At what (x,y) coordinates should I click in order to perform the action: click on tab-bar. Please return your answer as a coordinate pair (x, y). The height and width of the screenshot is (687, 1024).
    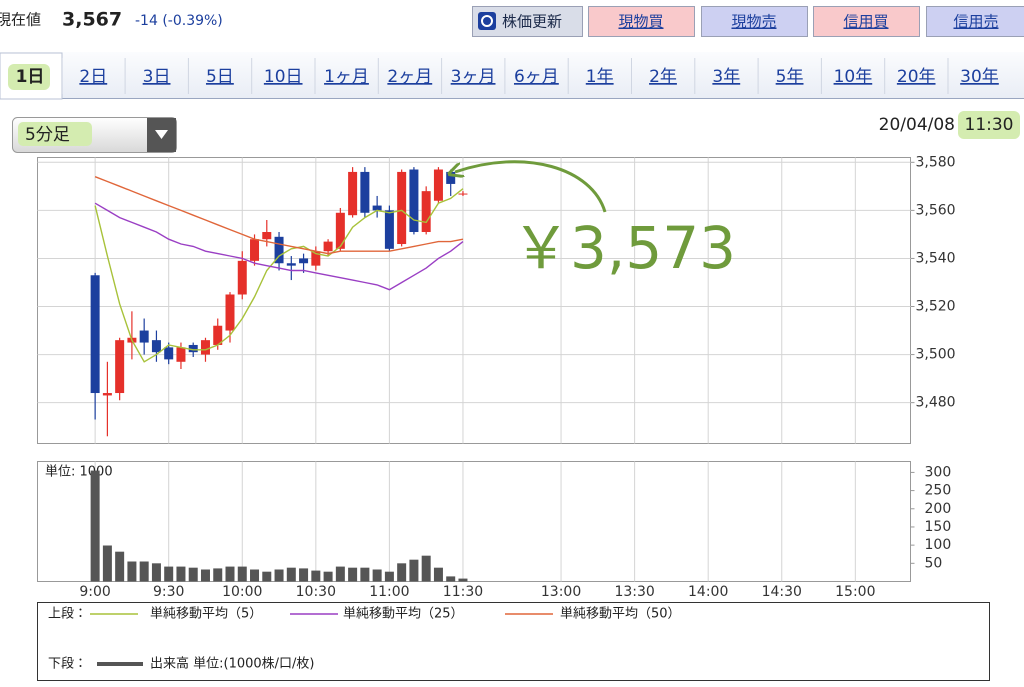
    Looking at the image, I should click on (512, 75).